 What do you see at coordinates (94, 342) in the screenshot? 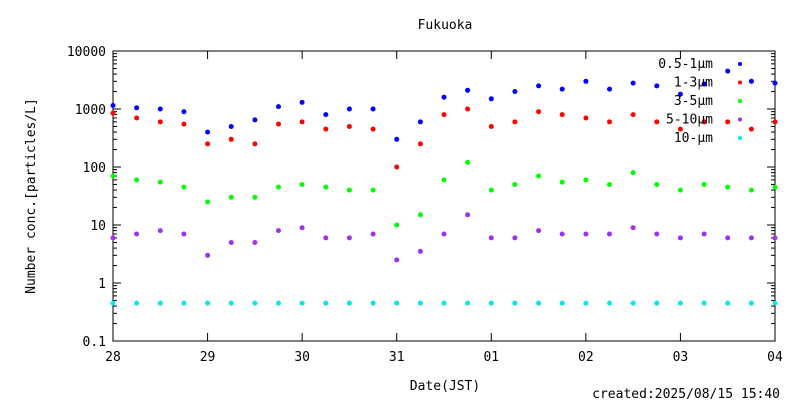
I see `y-tick-label: 0.1` at bounding box center [94, 342].